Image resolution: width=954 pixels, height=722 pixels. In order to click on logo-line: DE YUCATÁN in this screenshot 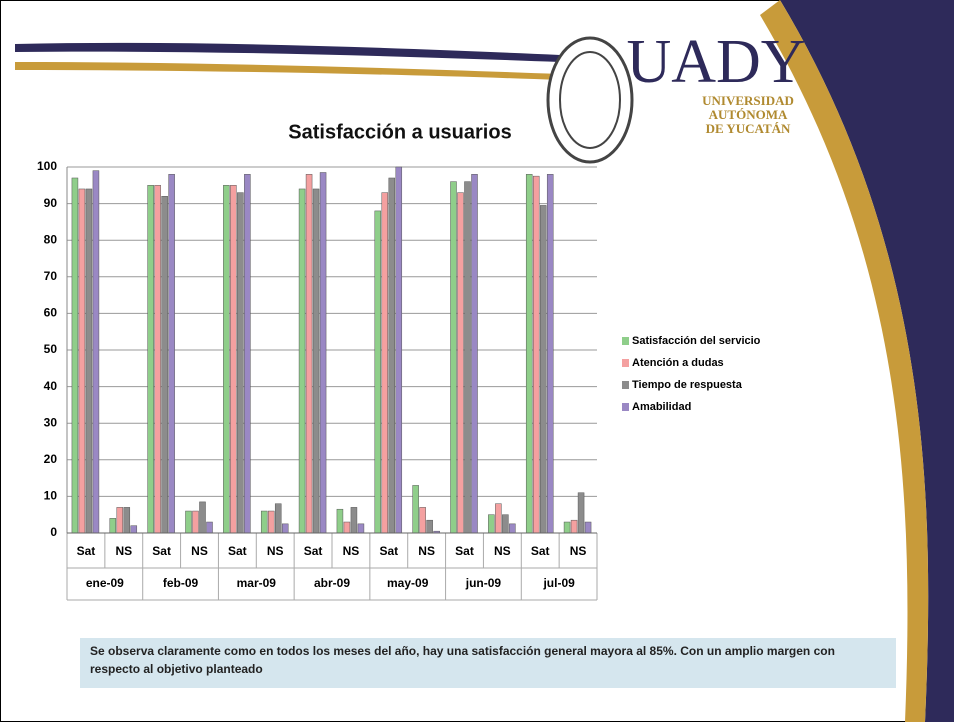, I will do `click(748, 128)`.